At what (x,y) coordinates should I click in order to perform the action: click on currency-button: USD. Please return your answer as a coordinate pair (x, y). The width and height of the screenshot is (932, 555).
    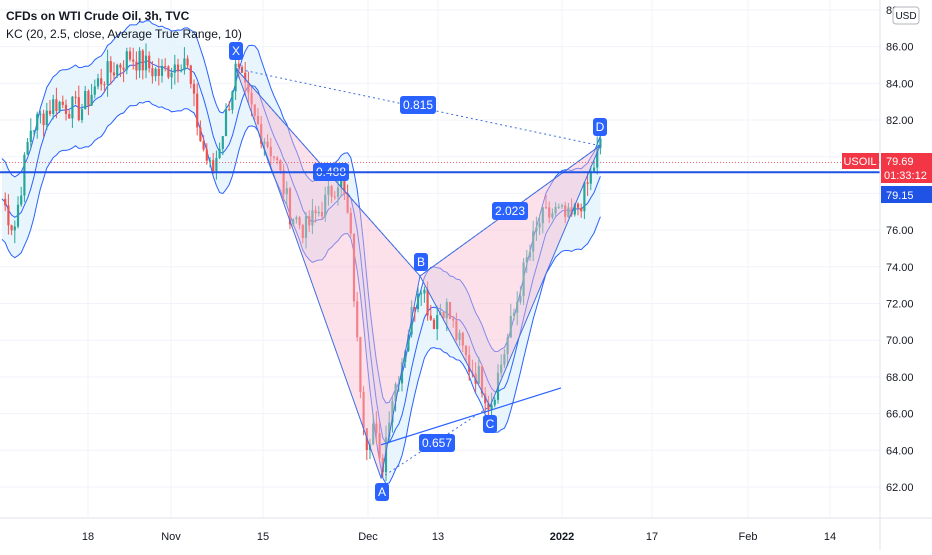
    Looking at the image, I should click on (905, 16).